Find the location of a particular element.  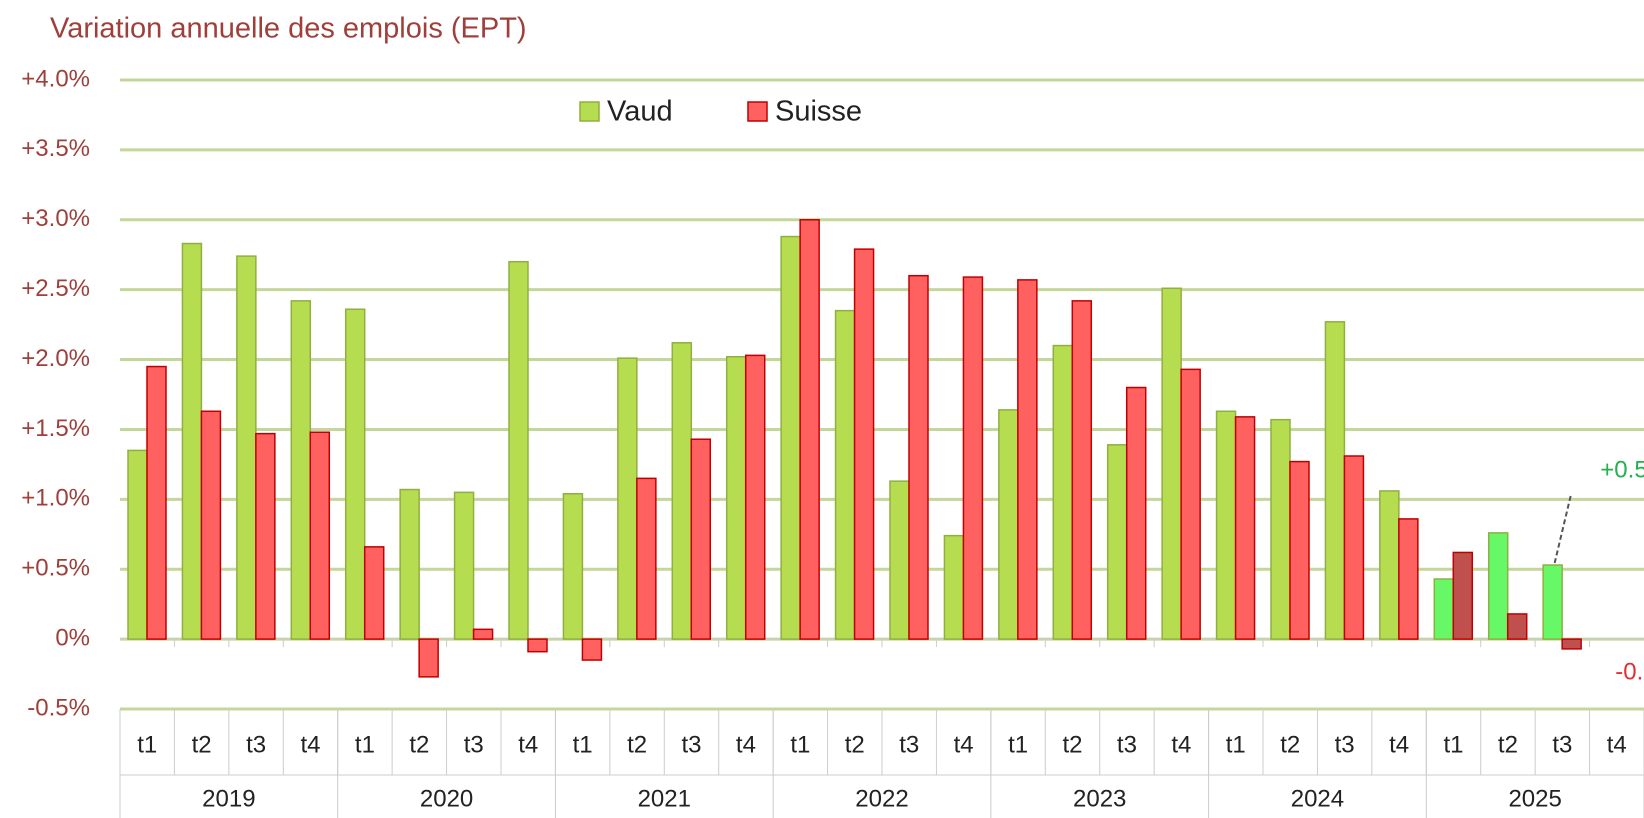

year-label: 2023 is located at coordinates (1099, 798).